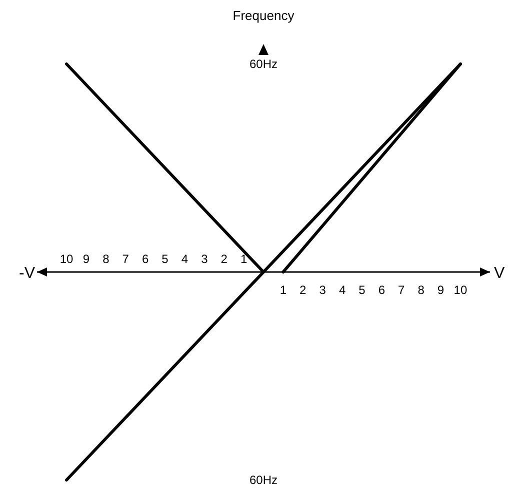 The width and height of the screenshot is (512, 501). I want to click on x2-tick-label: 3, so click(322, 290).